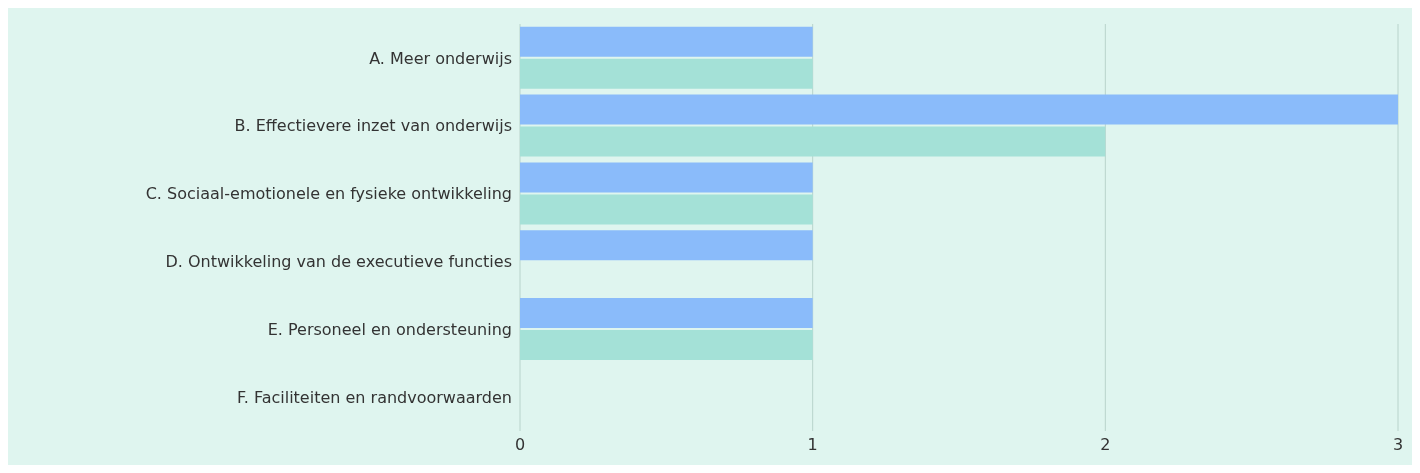 The image size is (1420, 473). I want to click on y-tick-label: F. Faciliteiten en randvoorwaarden, so click(374, 397).